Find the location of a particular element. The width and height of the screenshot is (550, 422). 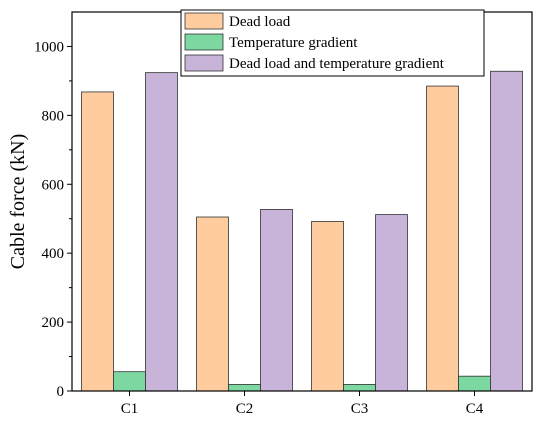

y-tick-label: 0 is located at coordinates (61, 392).